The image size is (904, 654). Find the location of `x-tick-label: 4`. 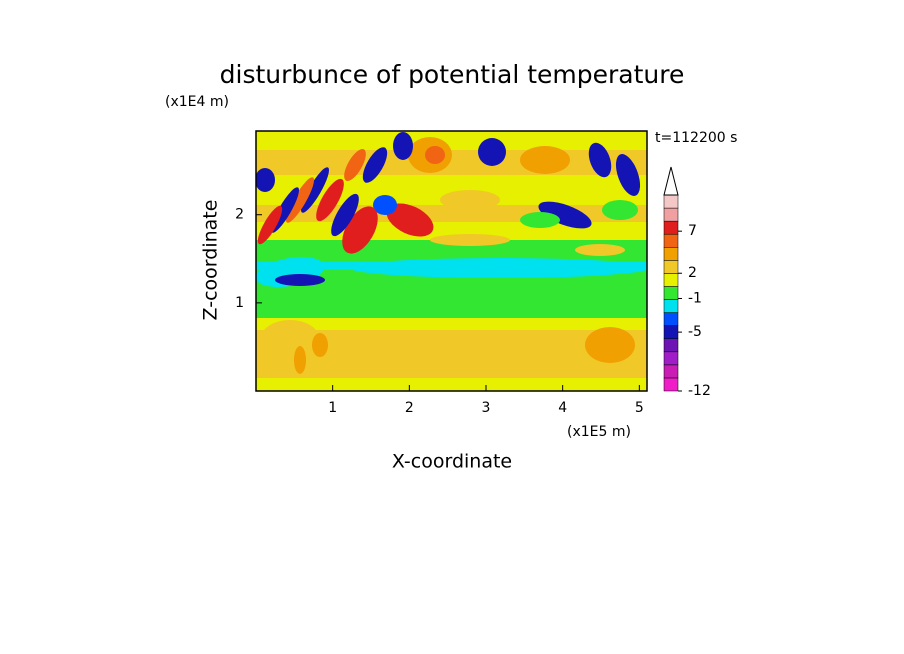

x-tick-label: 4 is located at coordinates (562, 408).